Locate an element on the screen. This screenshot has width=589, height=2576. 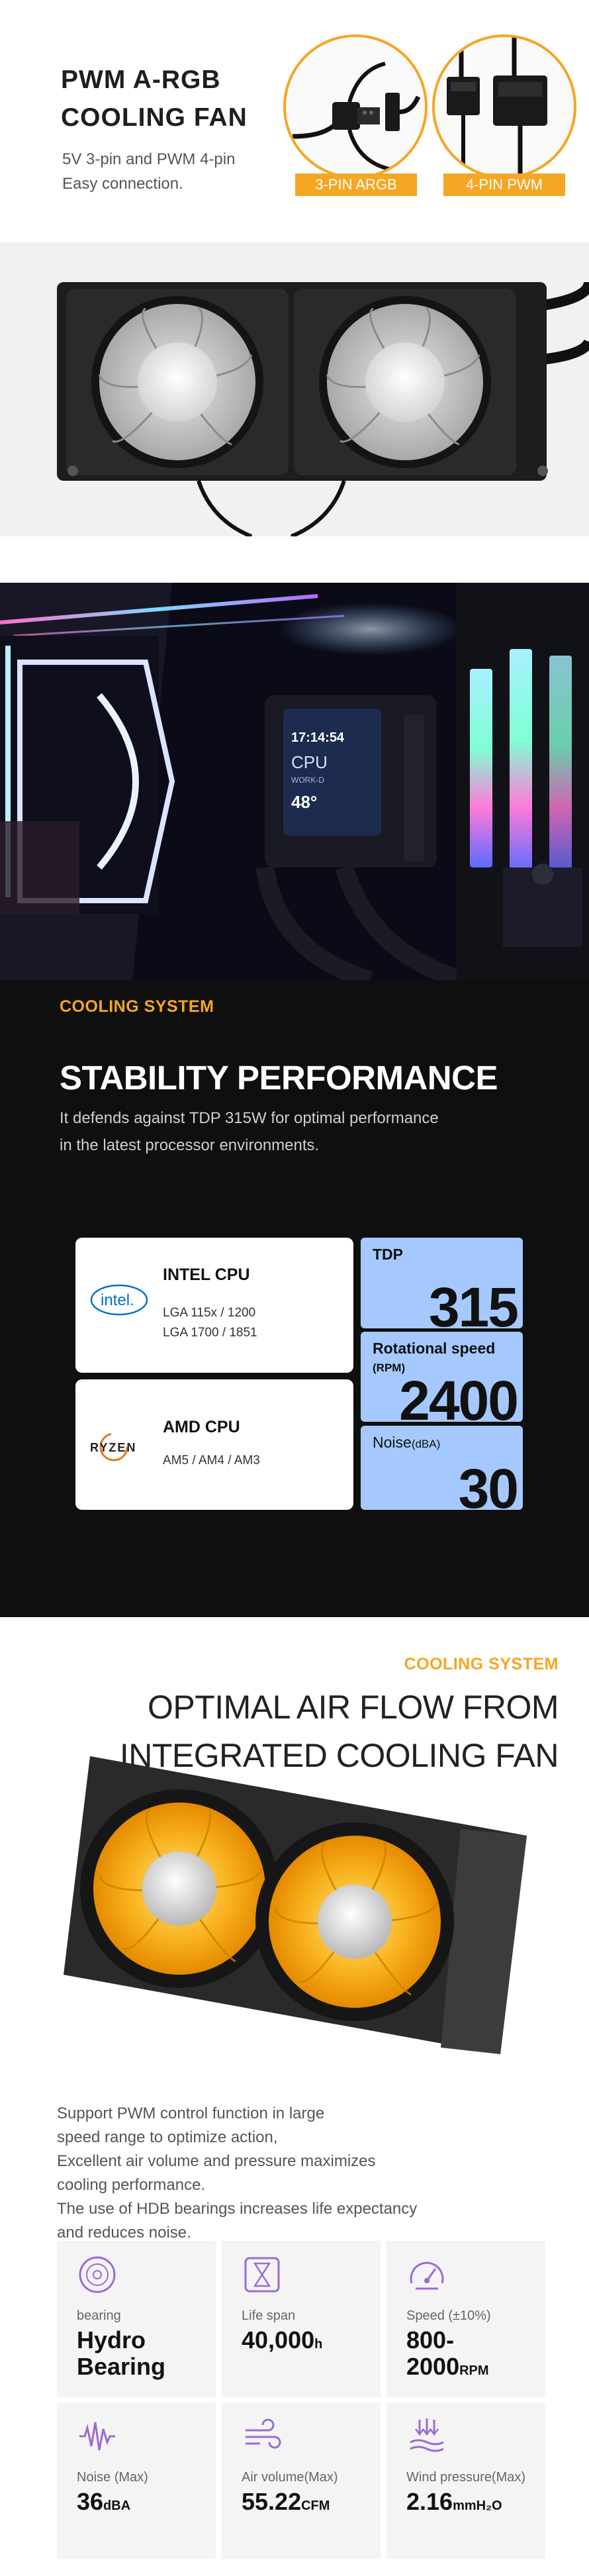
noise-value: 30 is located at coordinates (488, 1484).